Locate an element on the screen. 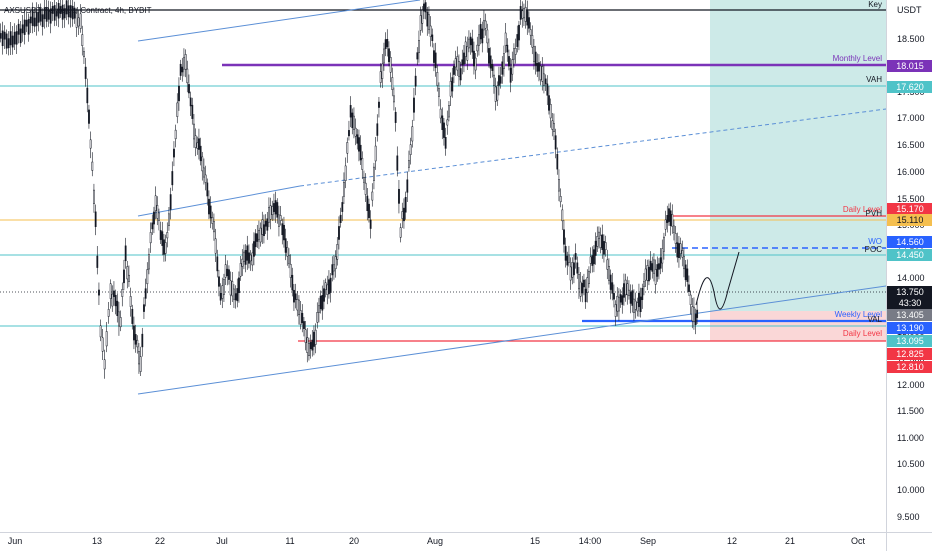 The width and height of the screenshot is (932, 551). price-label: 14.560 is located at coordinates (909, 242).